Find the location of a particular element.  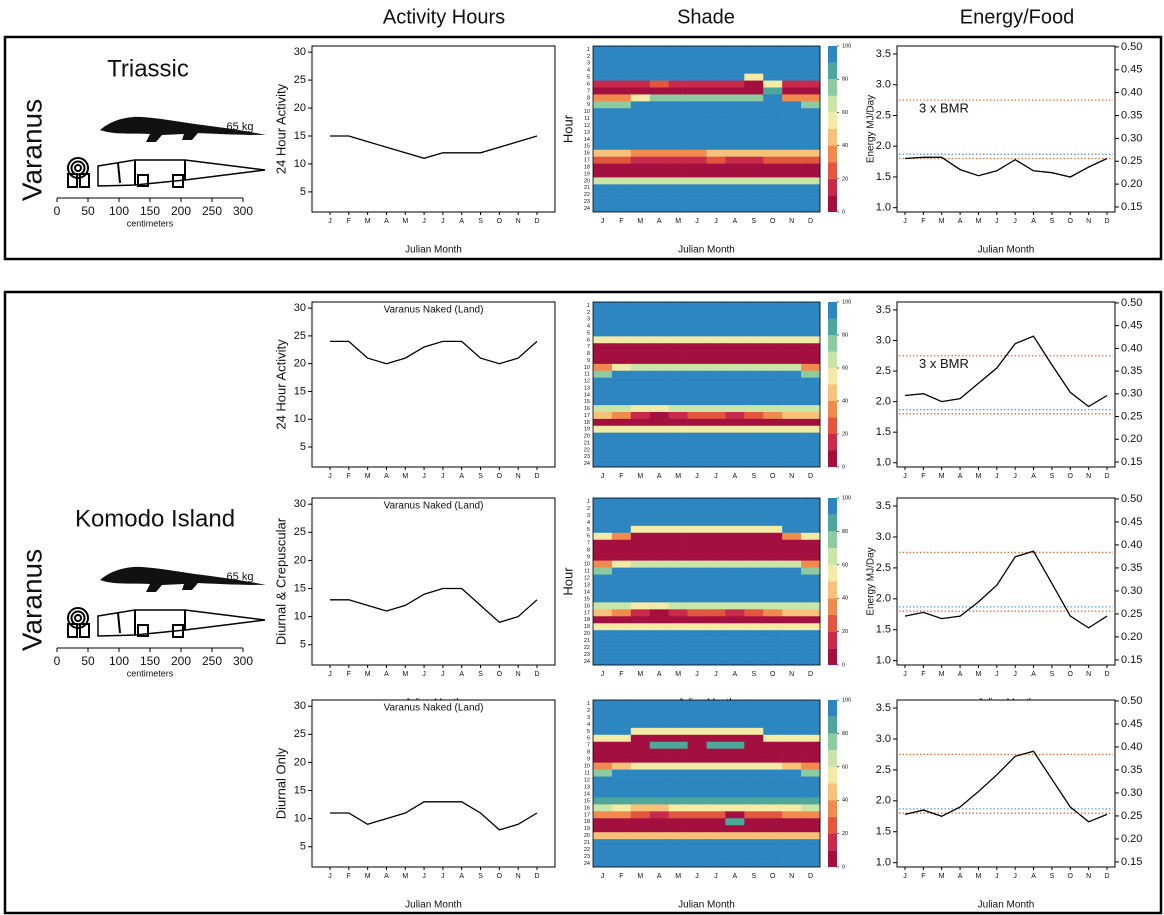

x-tick-label: A is located at coordinates (960, 221).